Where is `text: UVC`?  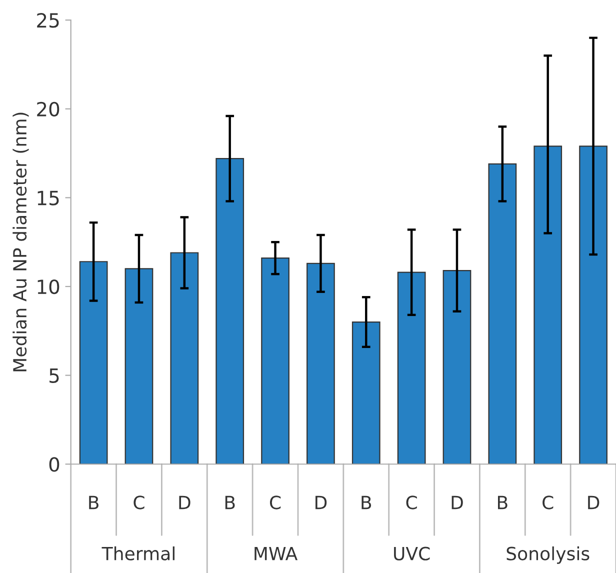
text: UVC is located at coordinates (412, 553).